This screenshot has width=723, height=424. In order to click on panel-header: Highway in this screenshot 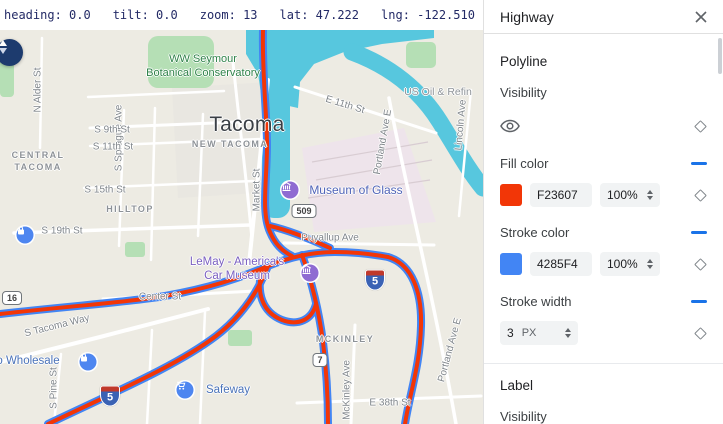, I will do `click(603, 17)`.